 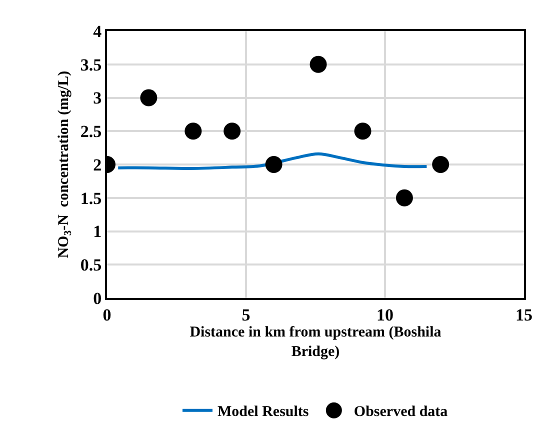 I want to click on y-tick-label: 4, so click(x=97, y=31).